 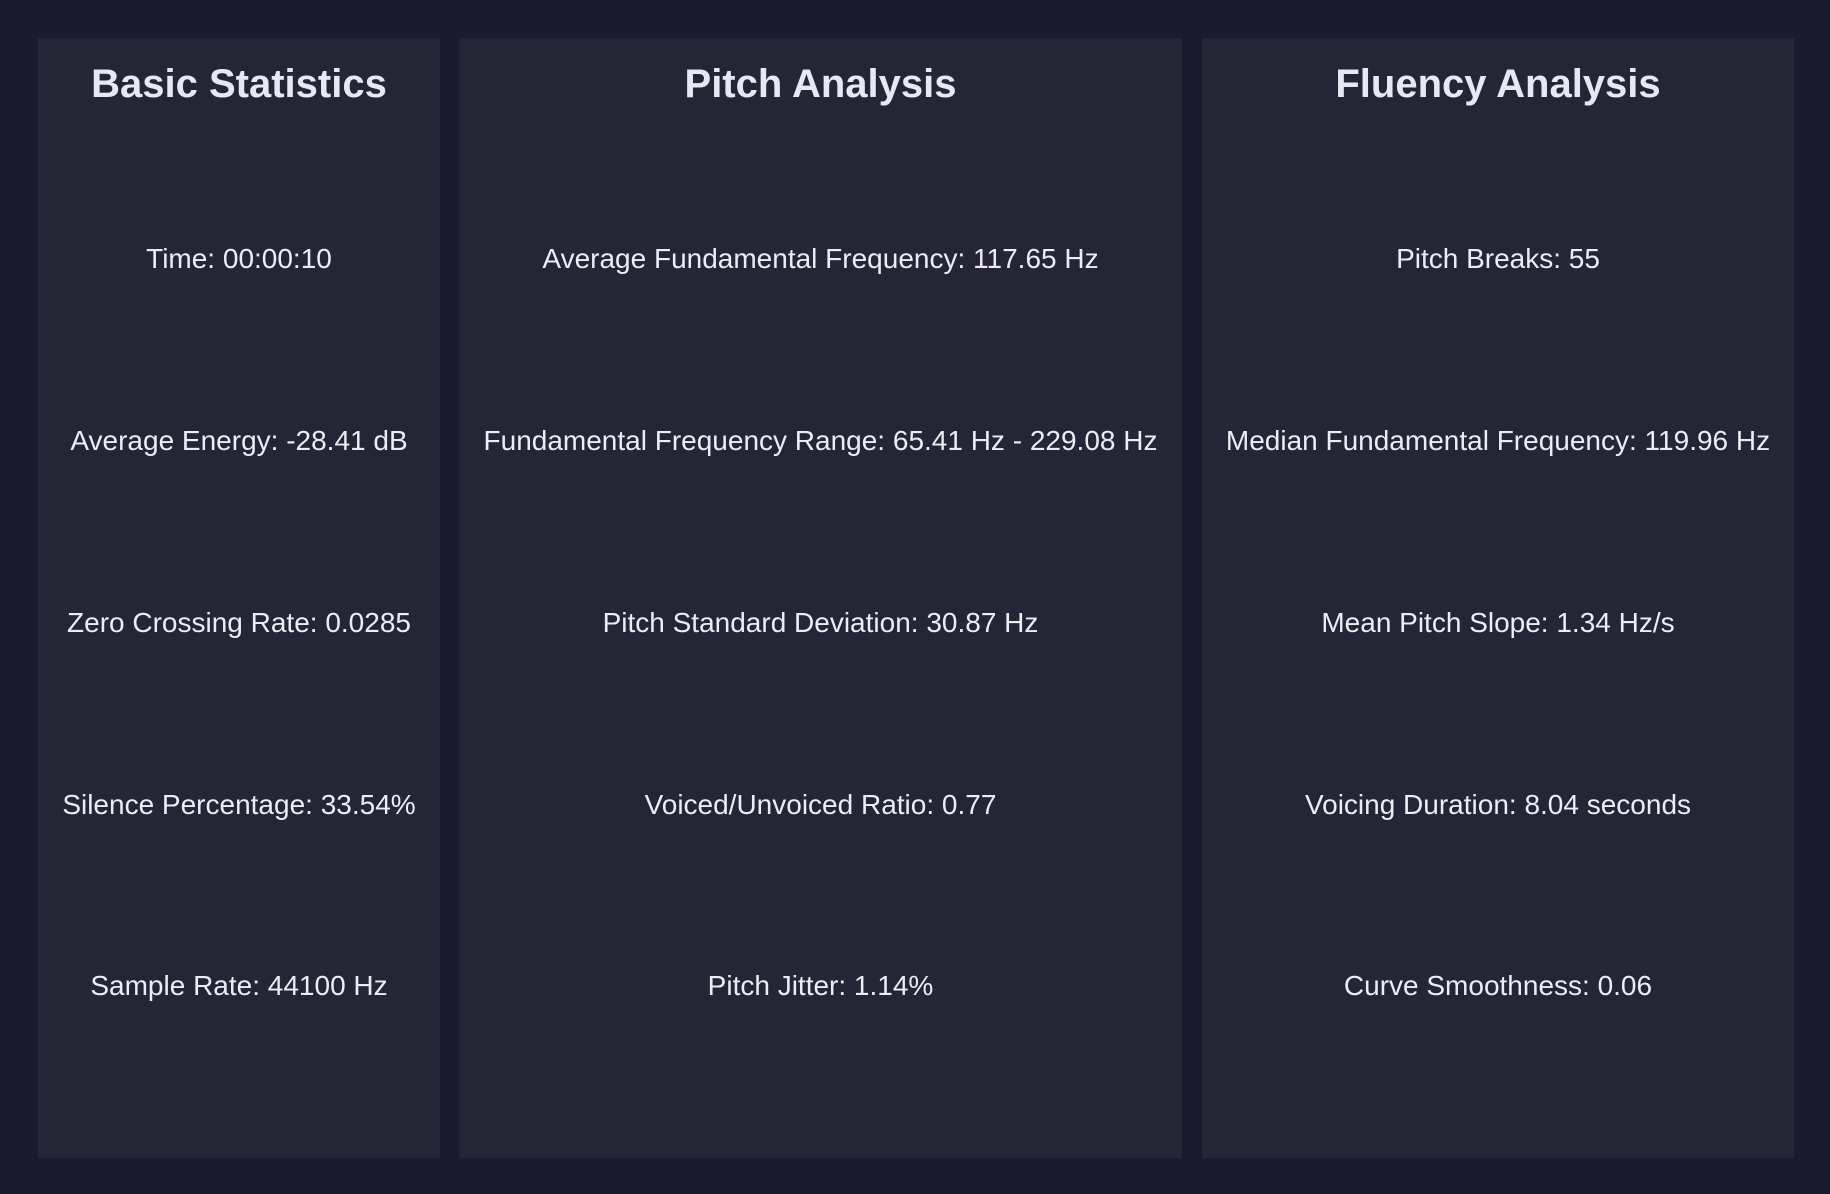 I want to click on stat-curve-smoothness: Curve Smoothness: 0.06, so click(x=1498, y=985).